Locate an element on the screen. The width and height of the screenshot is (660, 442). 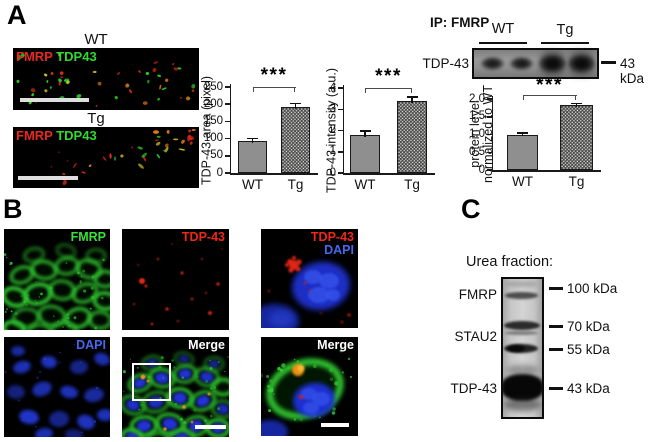
y-tick-label: 100 is located at coordinates (213, 138).